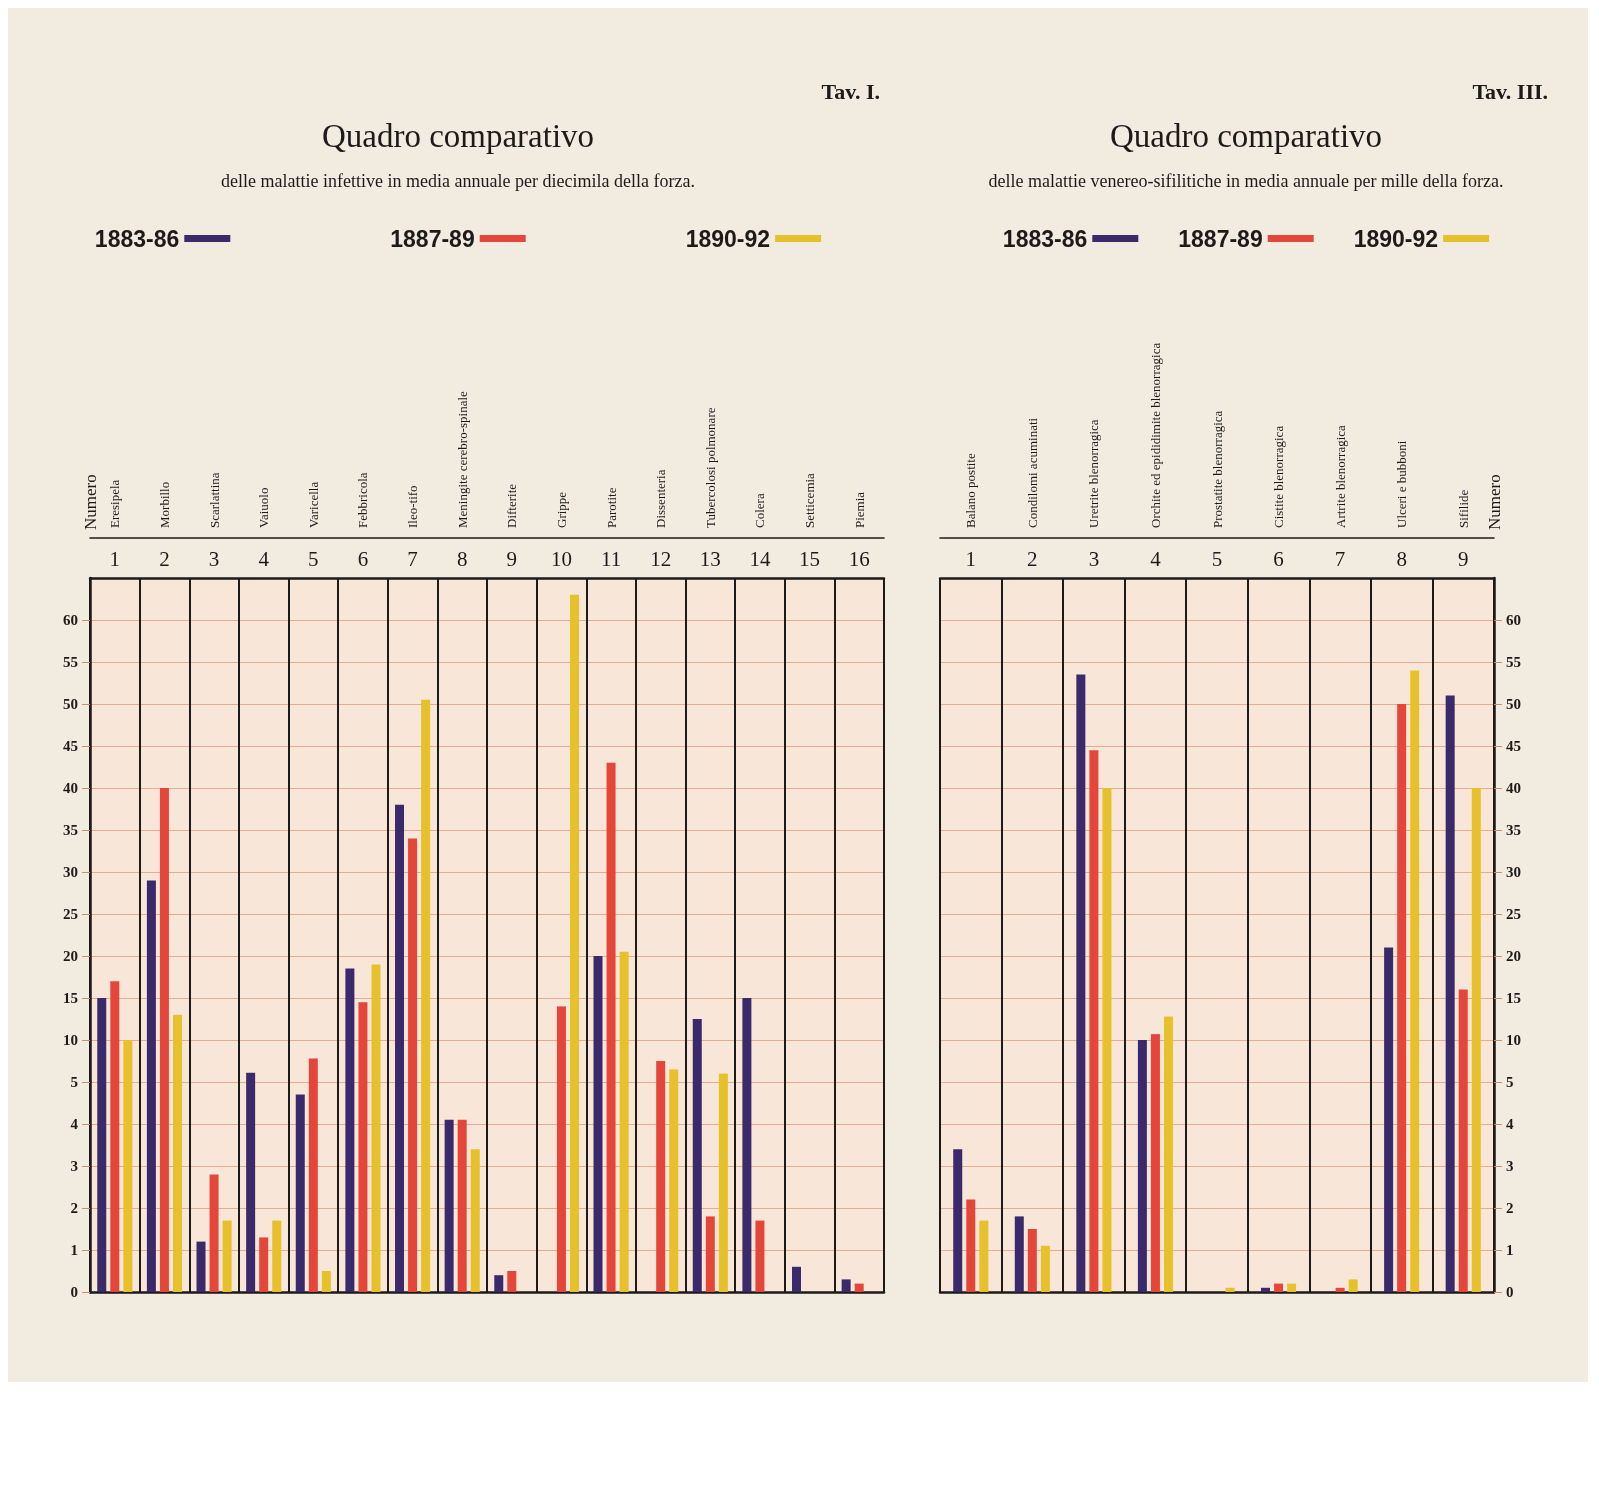  Describe the element at coordinates (264, 507) in the screenshot. I see `x-tick-label: Vaiuolo` at that location.